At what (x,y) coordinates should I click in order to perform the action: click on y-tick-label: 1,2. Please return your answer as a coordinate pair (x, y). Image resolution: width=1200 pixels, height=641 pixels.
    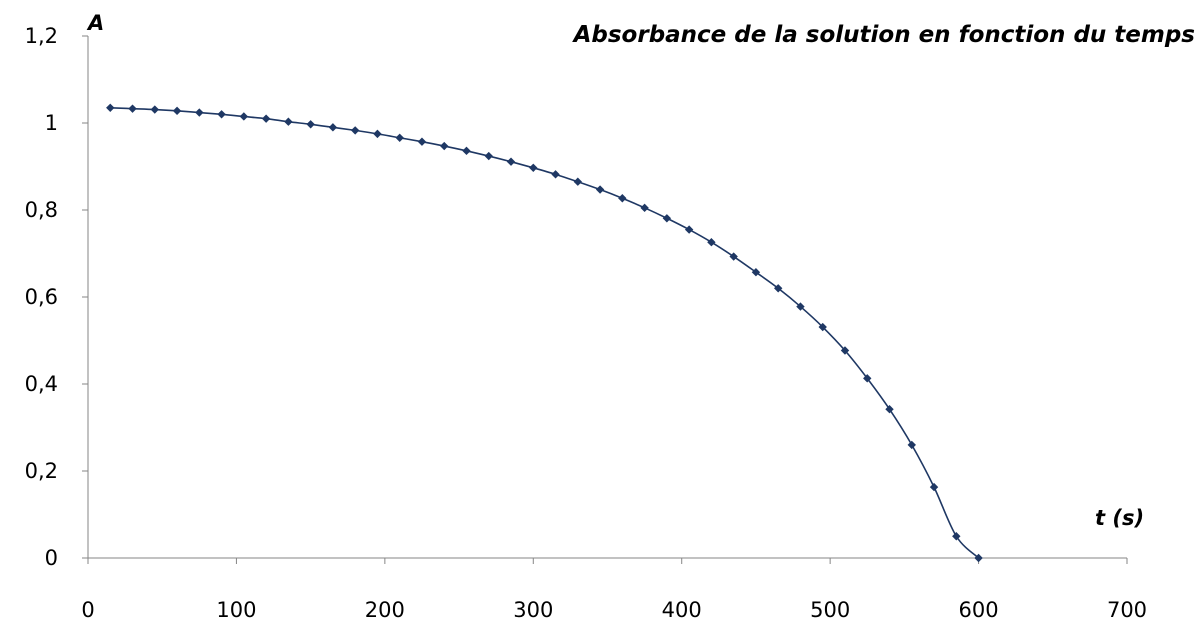
    Looking at the image, I should click on (41, 36).